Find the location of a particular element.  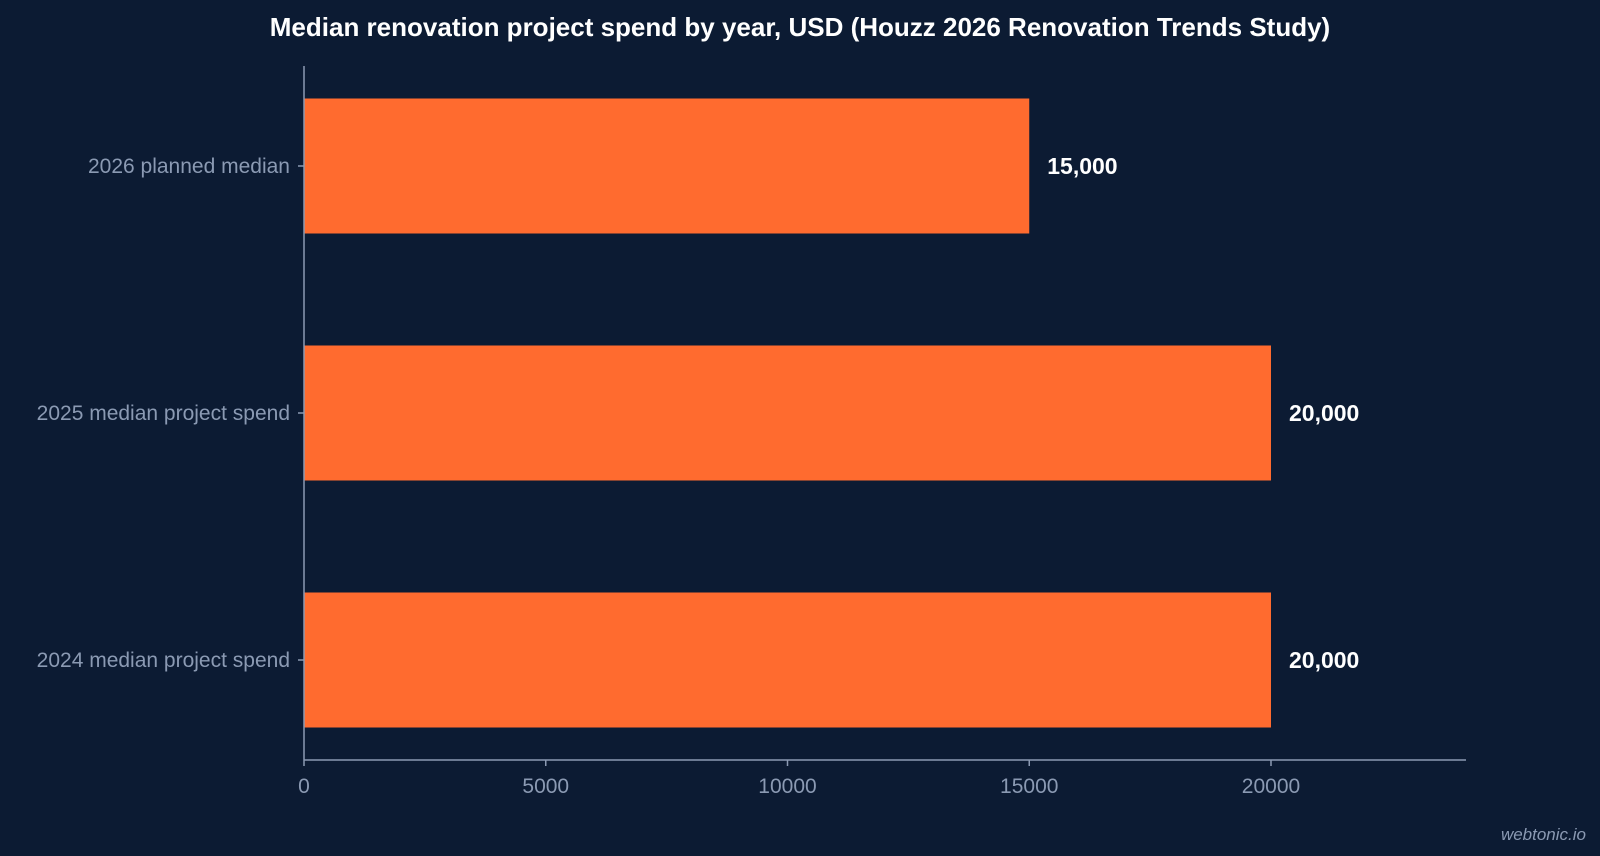

x-tick-label: 20000 is located at coordinates (1271, 786).